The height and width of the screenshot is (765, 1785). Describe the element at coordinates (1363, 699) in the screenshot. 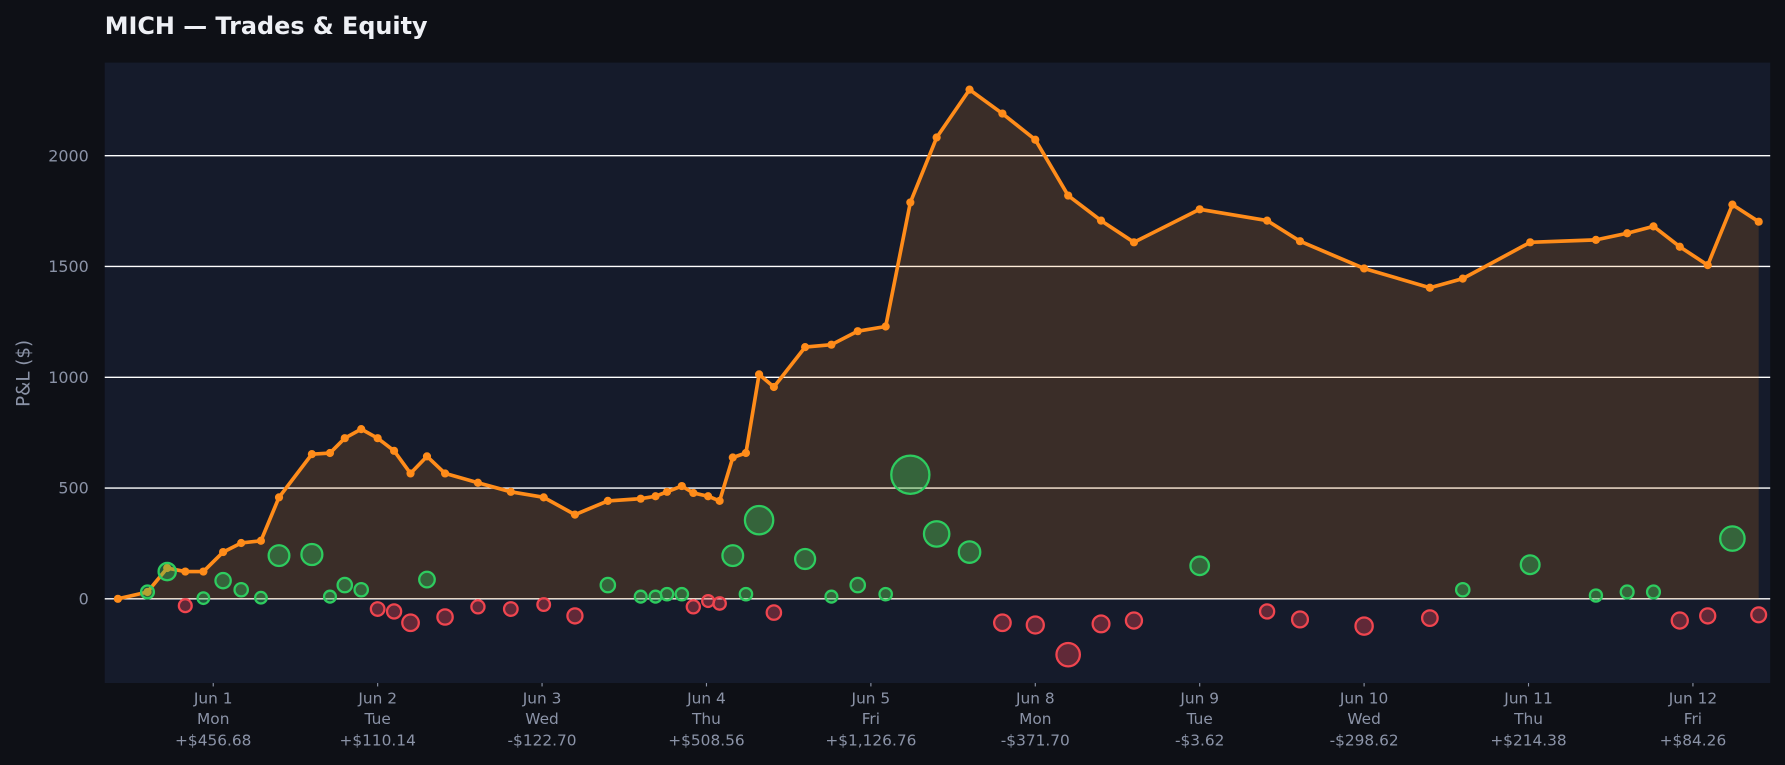

I see `x-tick-label: Jun 10` at that location.